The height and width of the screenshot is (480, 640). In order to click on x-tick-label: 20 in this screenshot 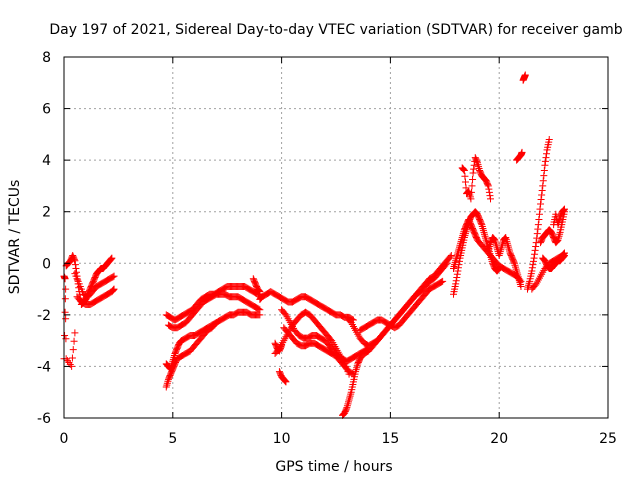, I will do `click(499, 439)`.